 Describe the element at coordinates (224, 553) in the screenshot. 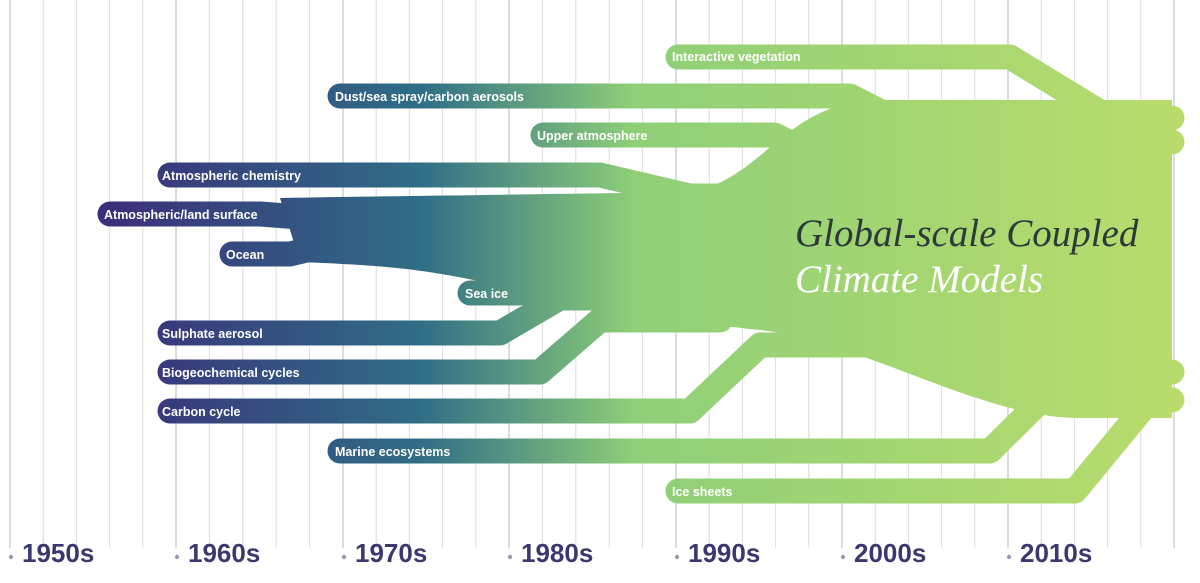

I see `decade-label-1960s: 1960s` at that location.